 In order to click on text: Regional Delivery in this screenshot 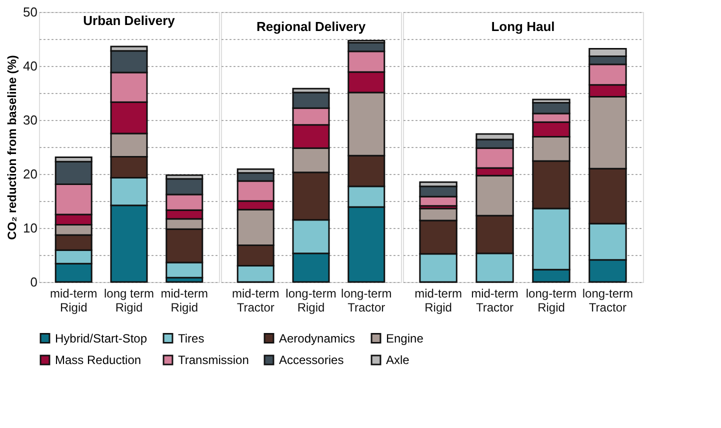, I will do `click(311, 26)`.